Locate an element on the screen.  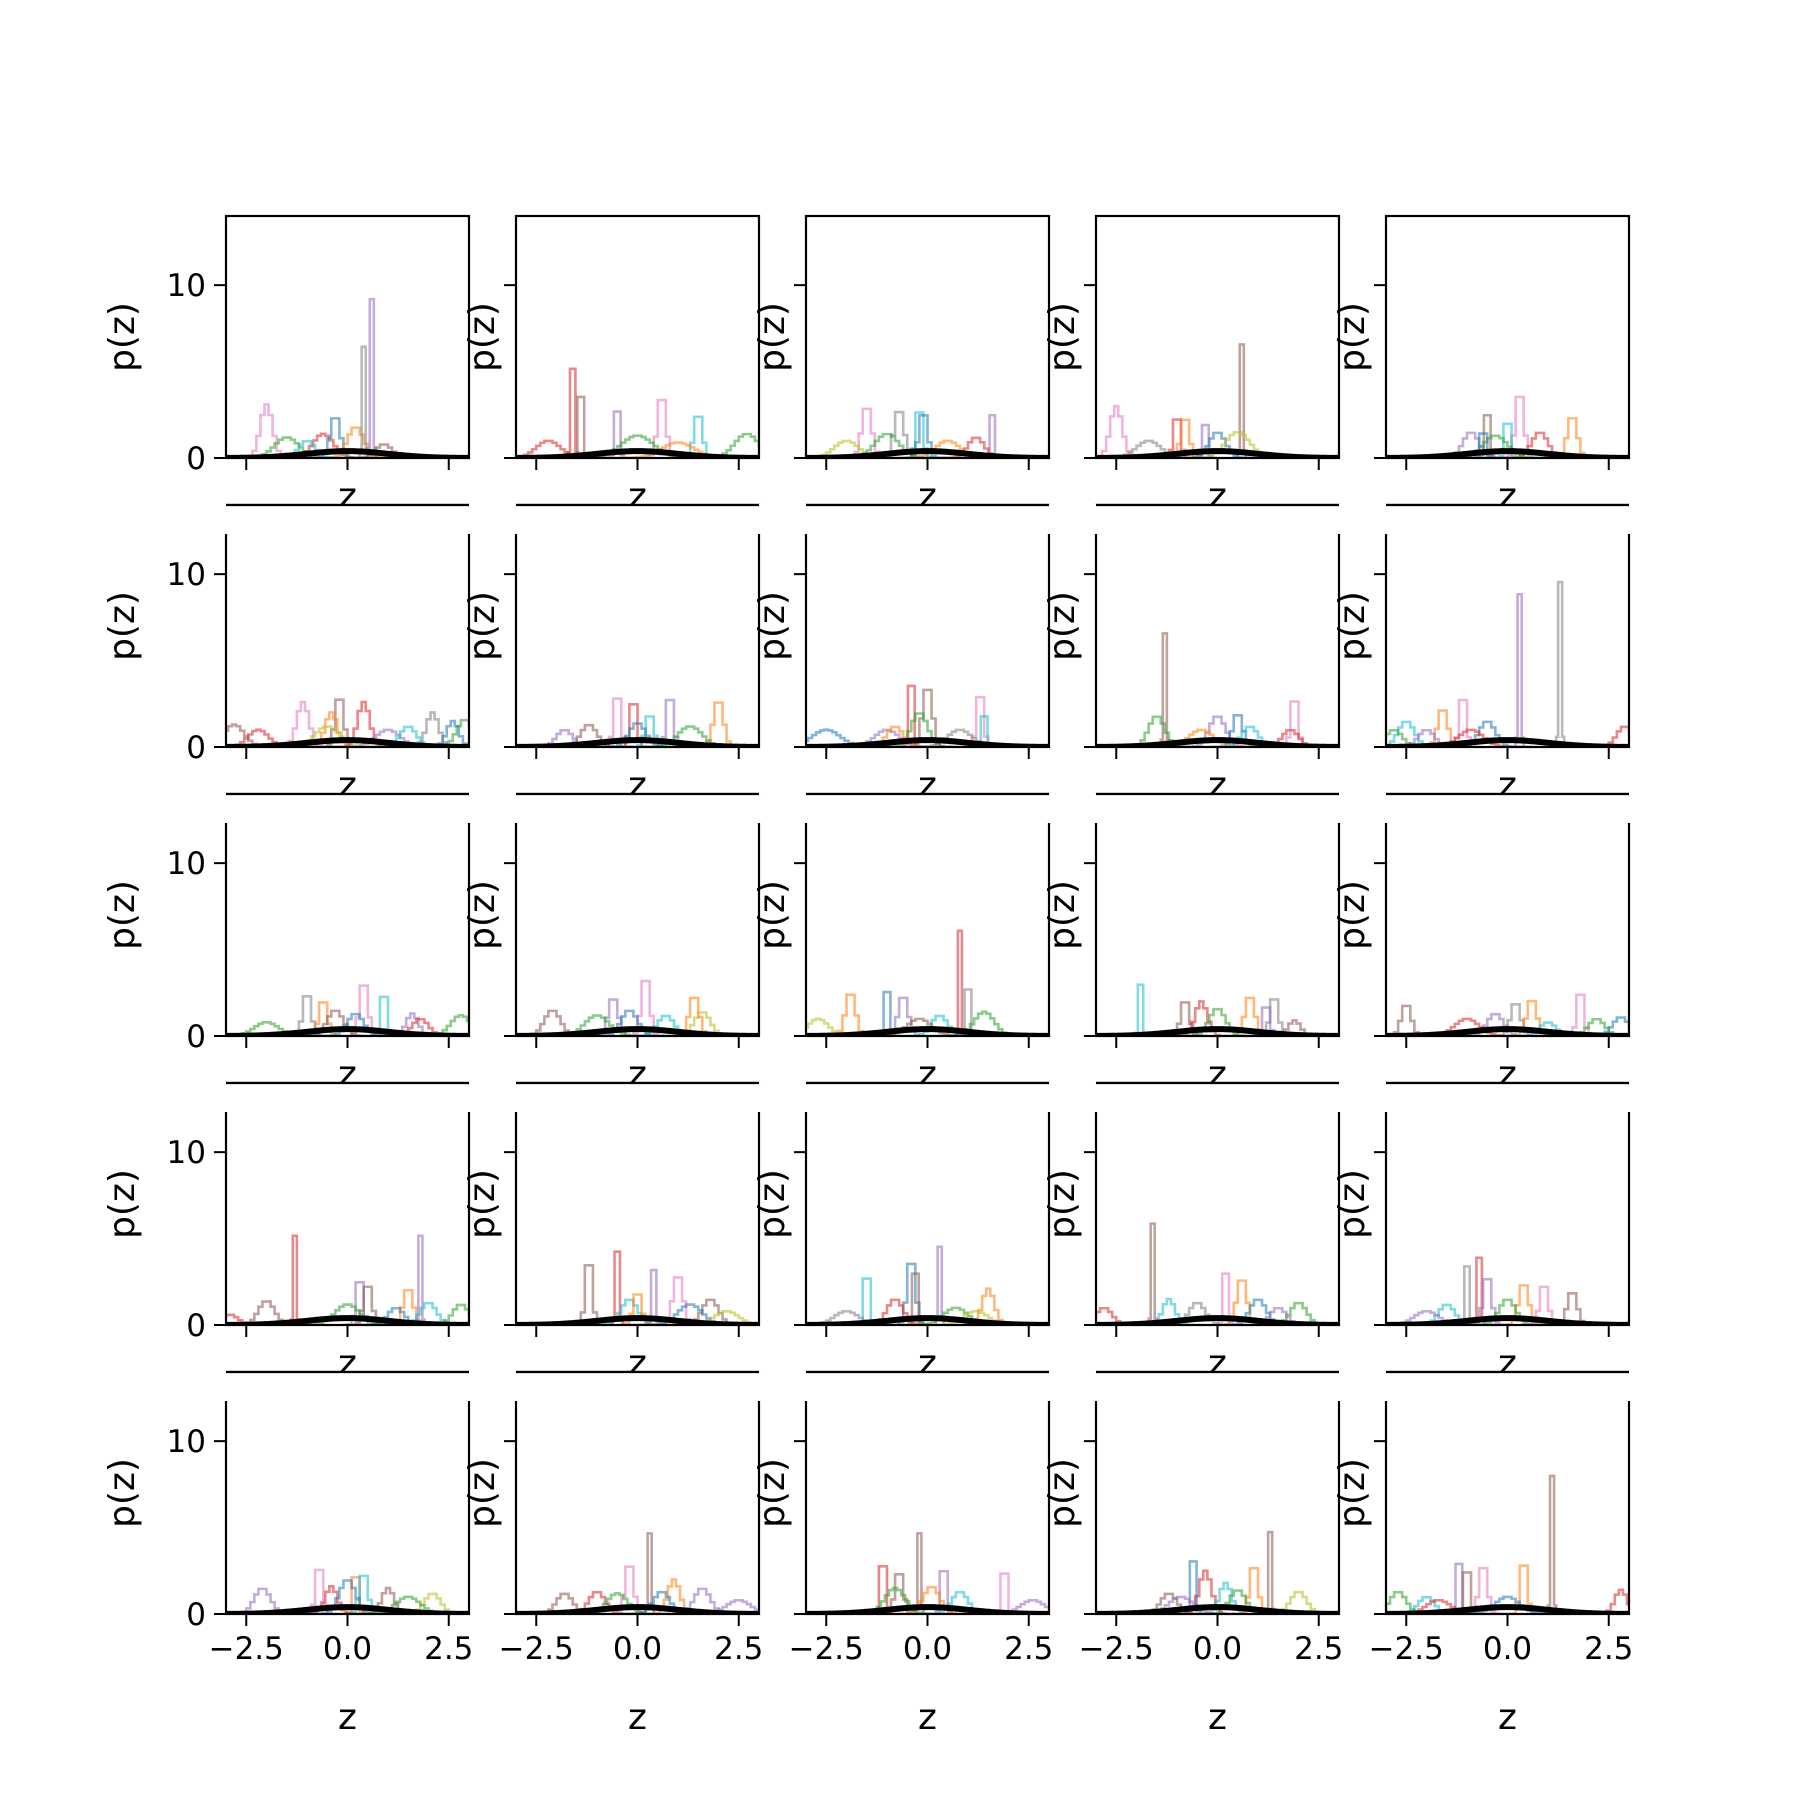
panel-r3-c3: zp(z) is located at coordinates (1191, 1232).